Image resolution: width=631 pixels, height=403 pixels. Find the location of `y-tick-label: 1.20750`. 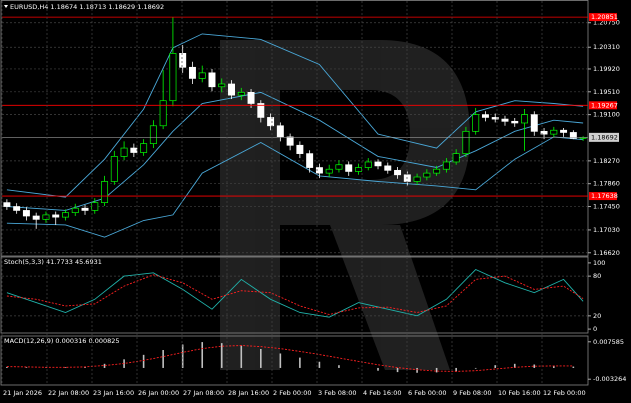

y-tick-label: 1.20750 is located at coordinates (606, 23).